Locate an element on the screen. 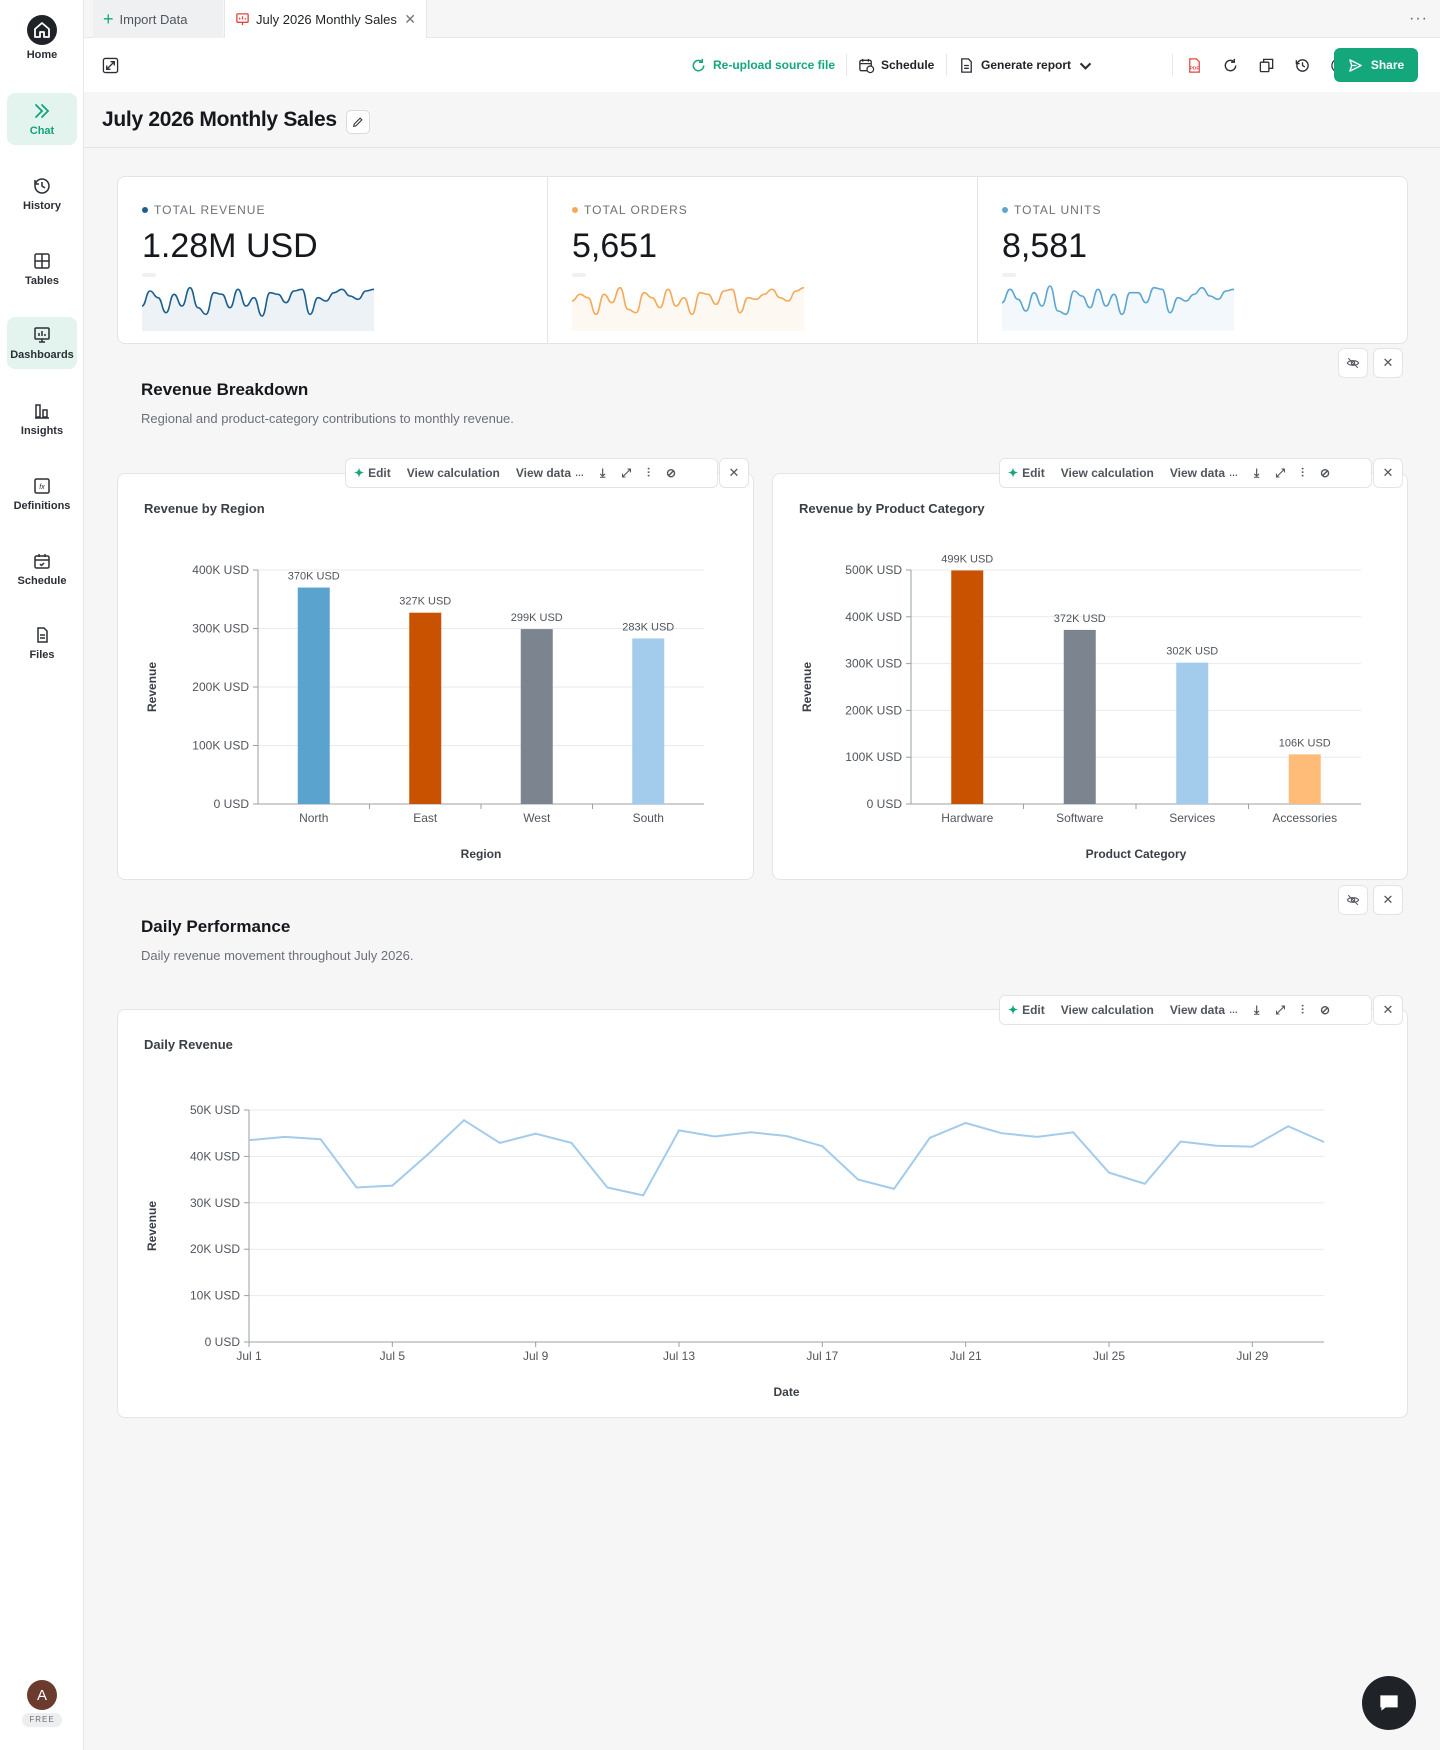 The width and height of the screenshot is (1440, 1750). y-tick-label: 500K USD is located at coordinates (873, 570).